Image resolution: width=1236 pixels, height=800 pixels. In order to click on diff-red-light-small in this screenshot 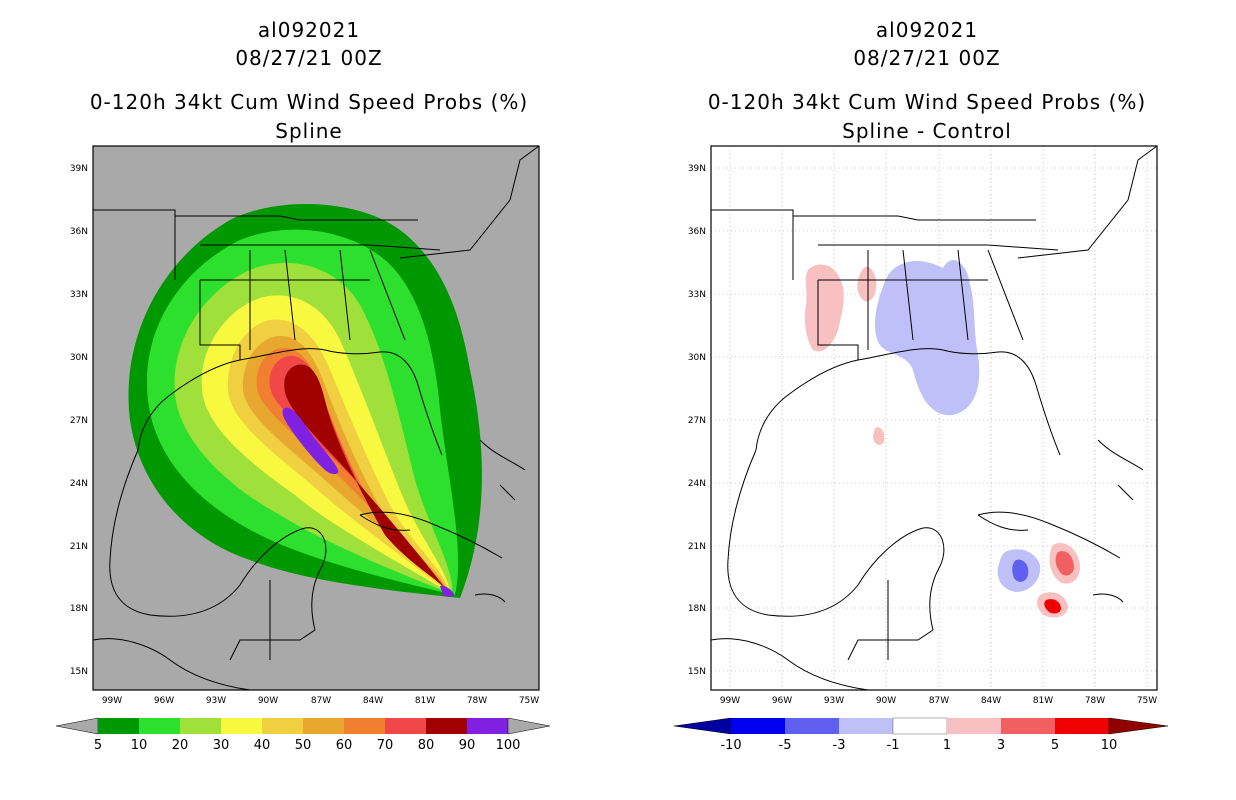, I will do `click(867, 284)`.